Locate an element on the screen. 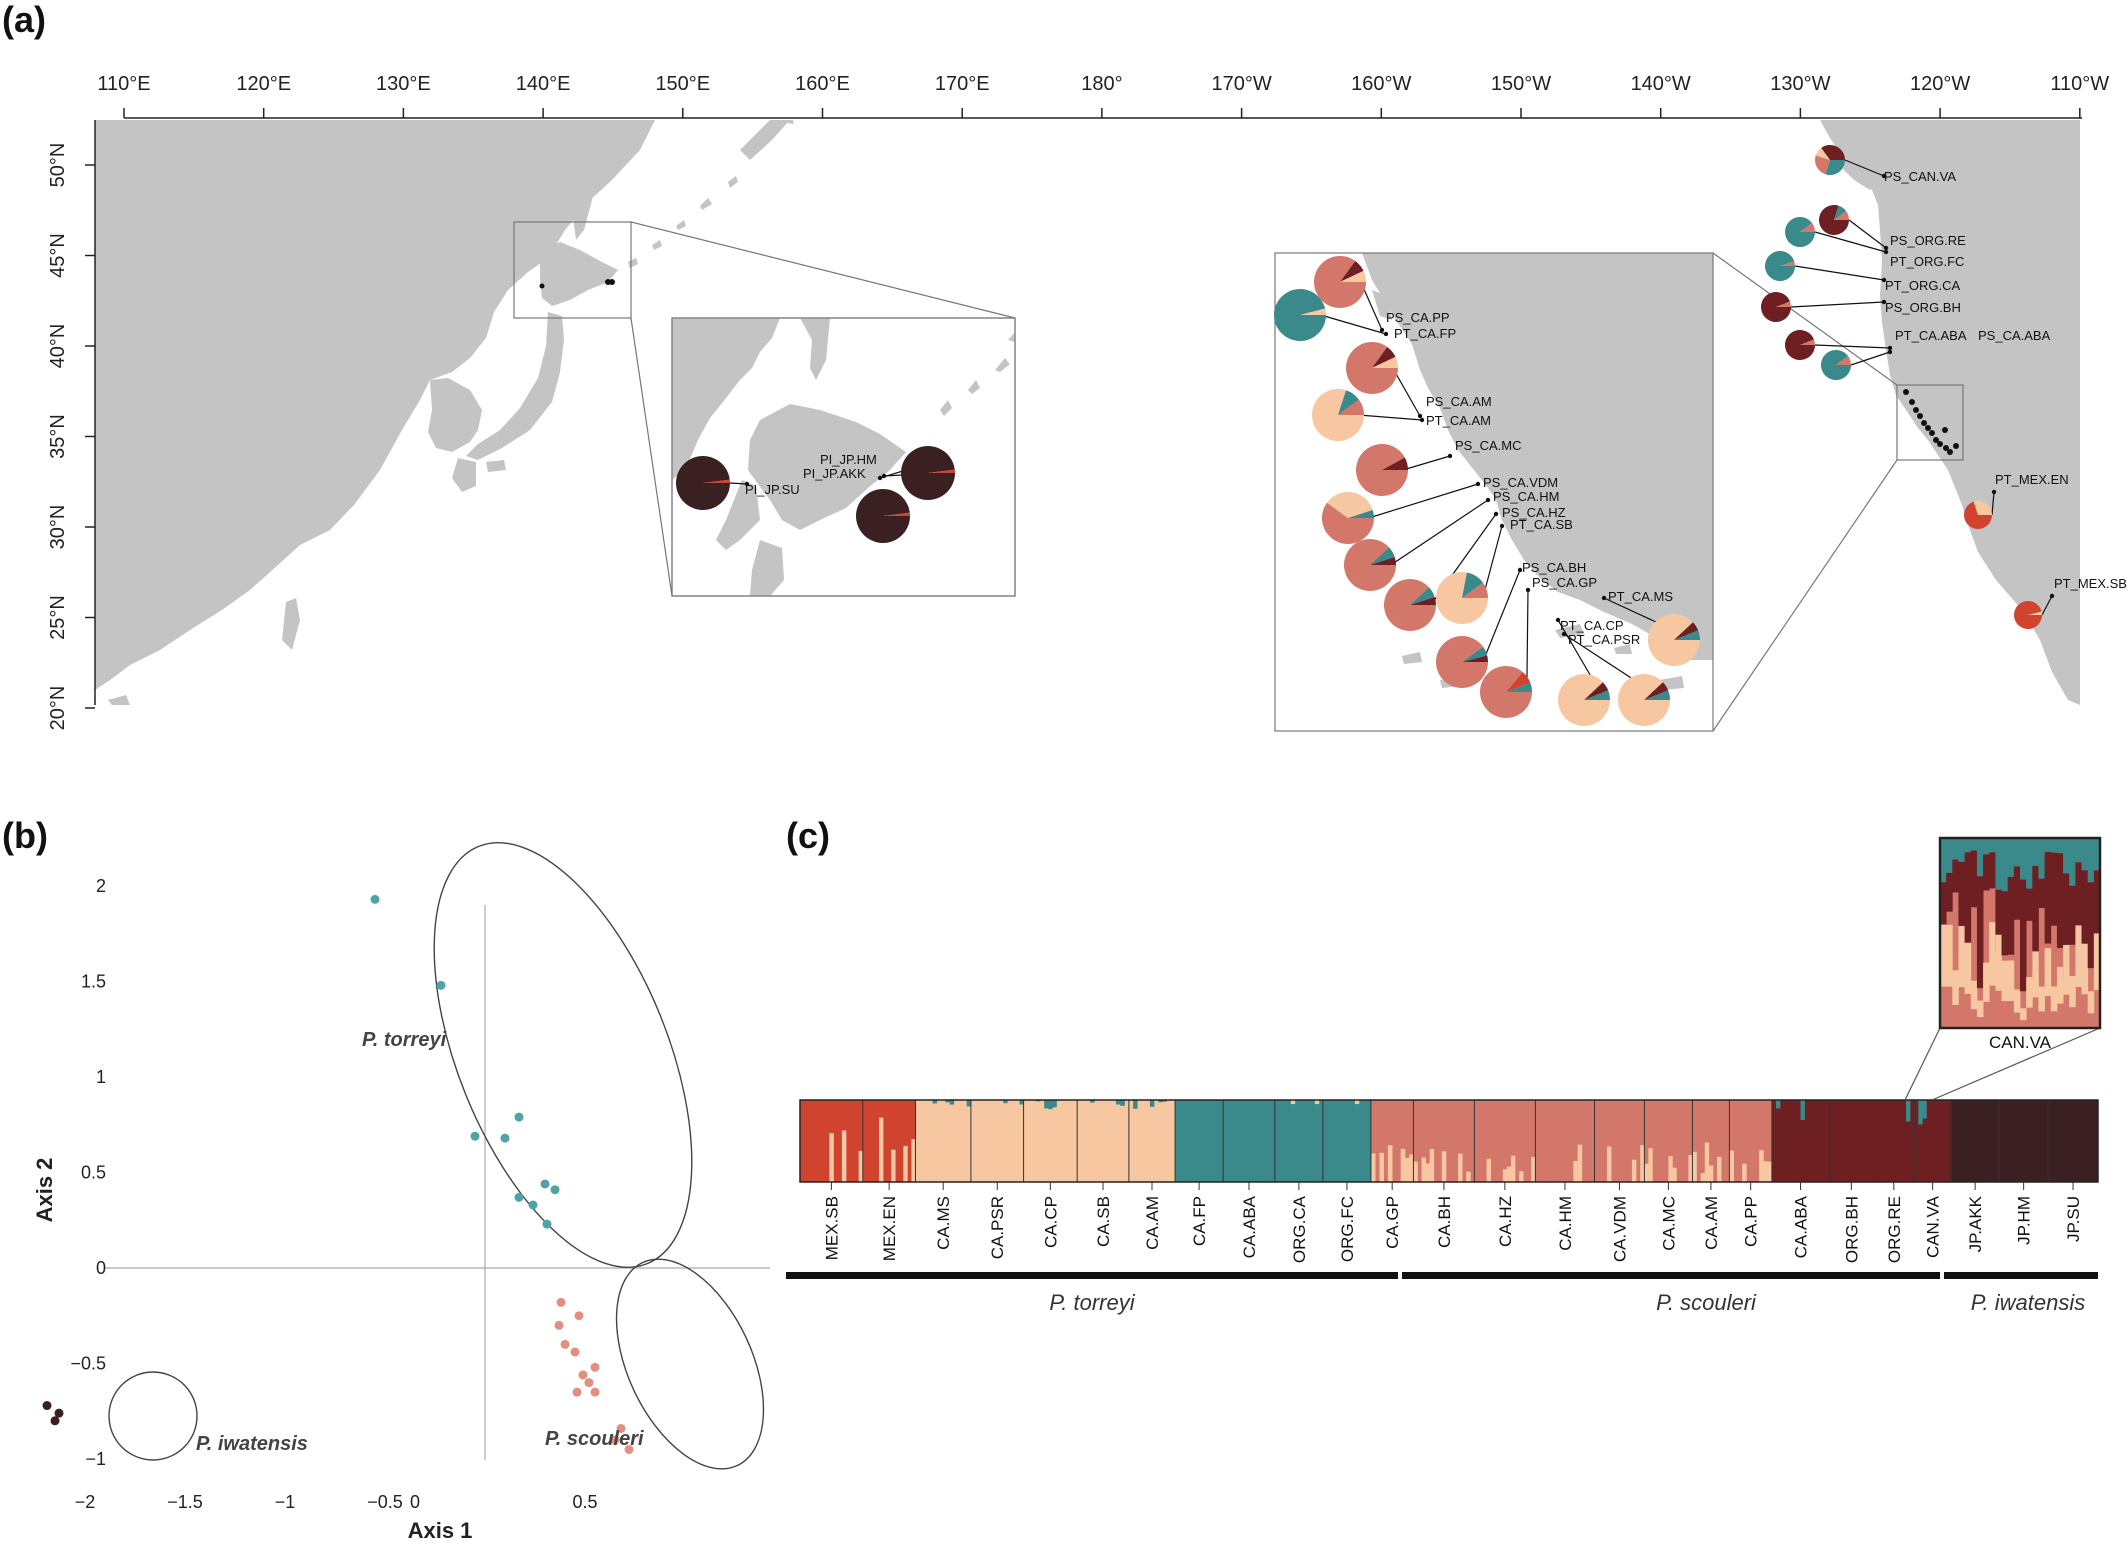 This screenshot has width=2128, height=1545. population-label: CA.ABA is located at coordinates (1801, 1226).